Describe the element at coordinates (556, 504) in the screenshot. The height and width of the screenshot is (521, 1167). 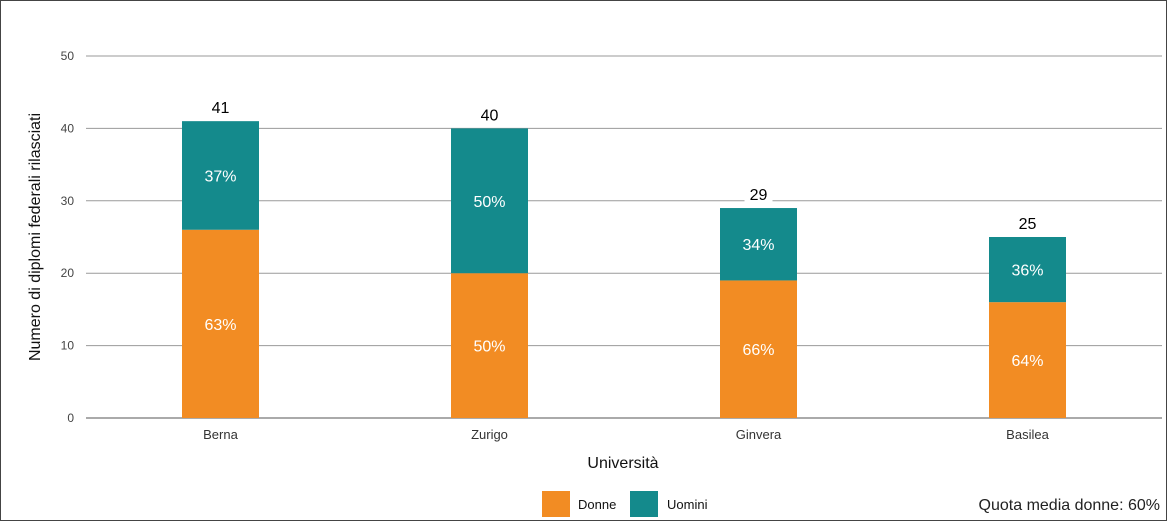
I see `legend-swatch-donne` at that location.